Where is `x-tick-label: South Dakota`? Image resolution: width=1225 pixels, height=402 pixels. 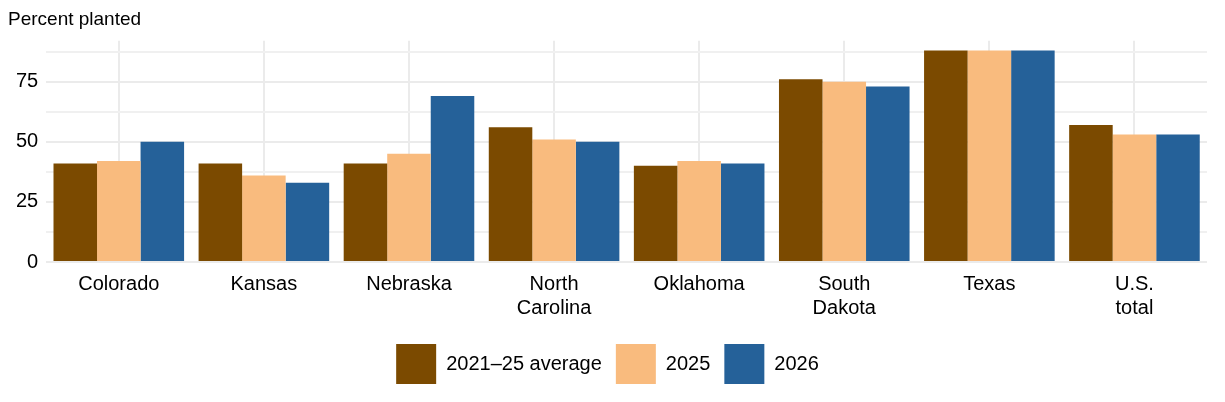 x-tick-label: South Dakota is located at coordinates (844, 294).